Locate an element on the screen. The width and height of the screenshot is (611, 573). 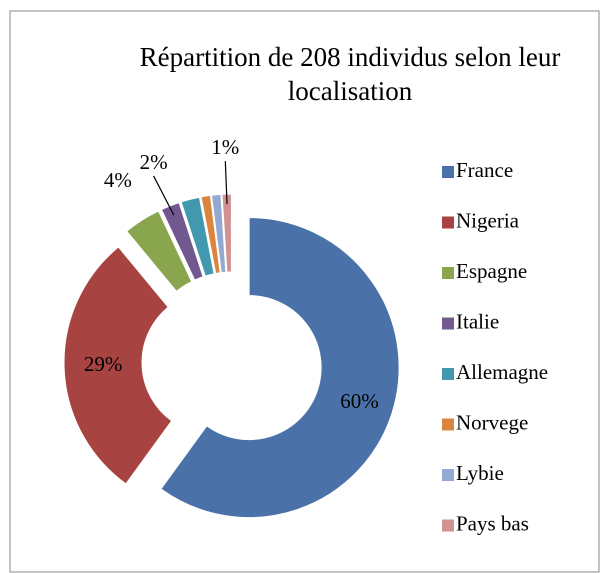
legend-label: Italie is located at coordinates (477, 321).